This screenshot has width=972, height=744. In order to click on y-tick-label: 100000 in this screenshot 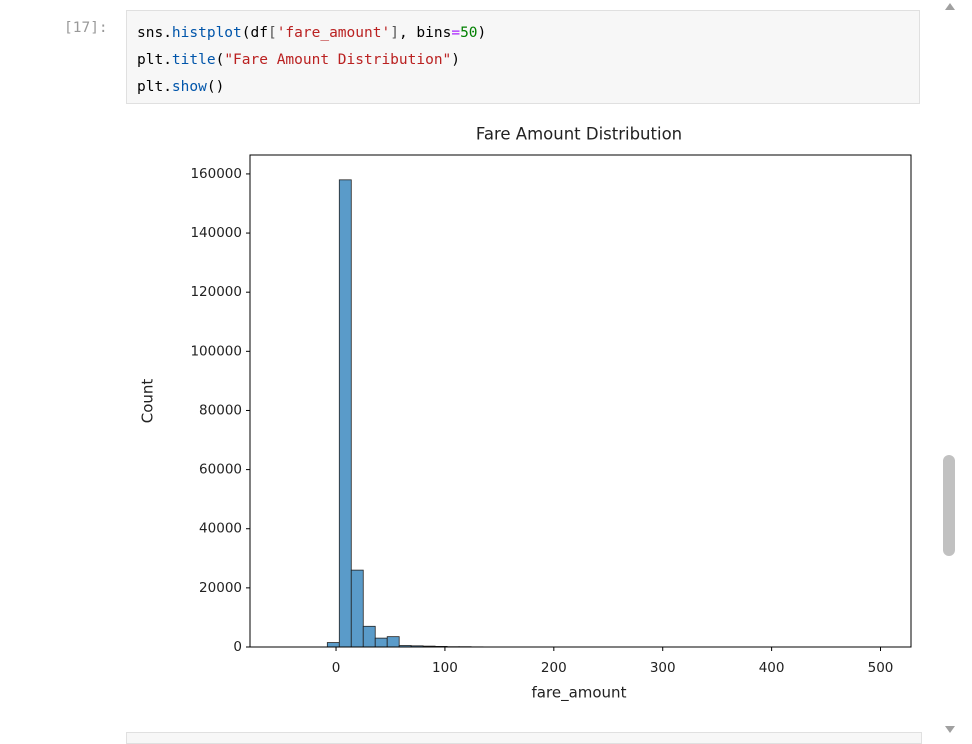, I will do `click(216, 351)`.